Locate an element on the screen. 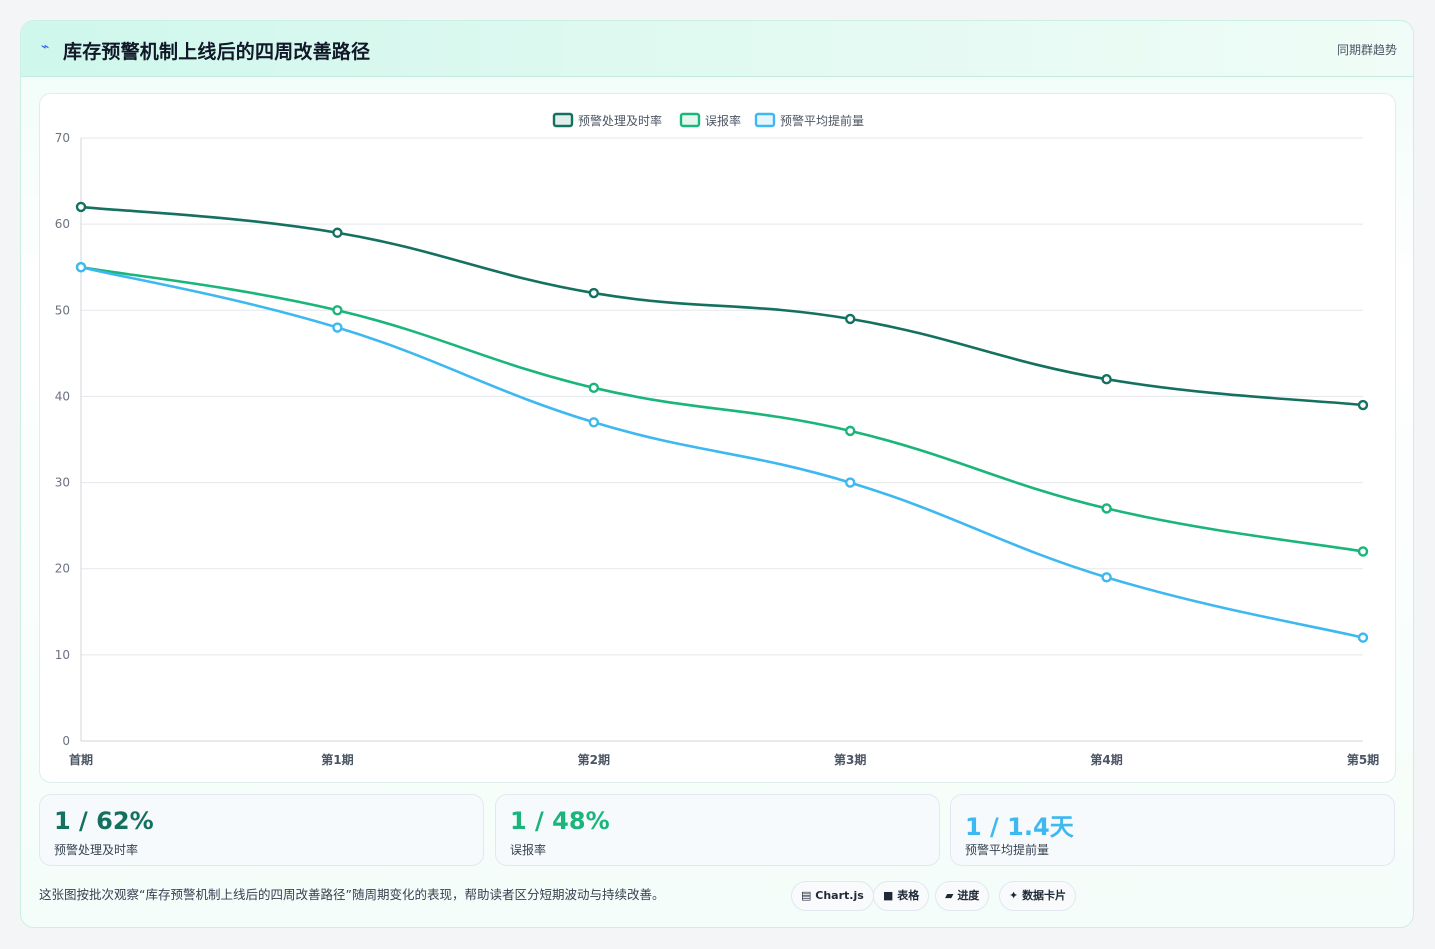  x-tick-label: 第5期 is located at coordinates (1363, 759).